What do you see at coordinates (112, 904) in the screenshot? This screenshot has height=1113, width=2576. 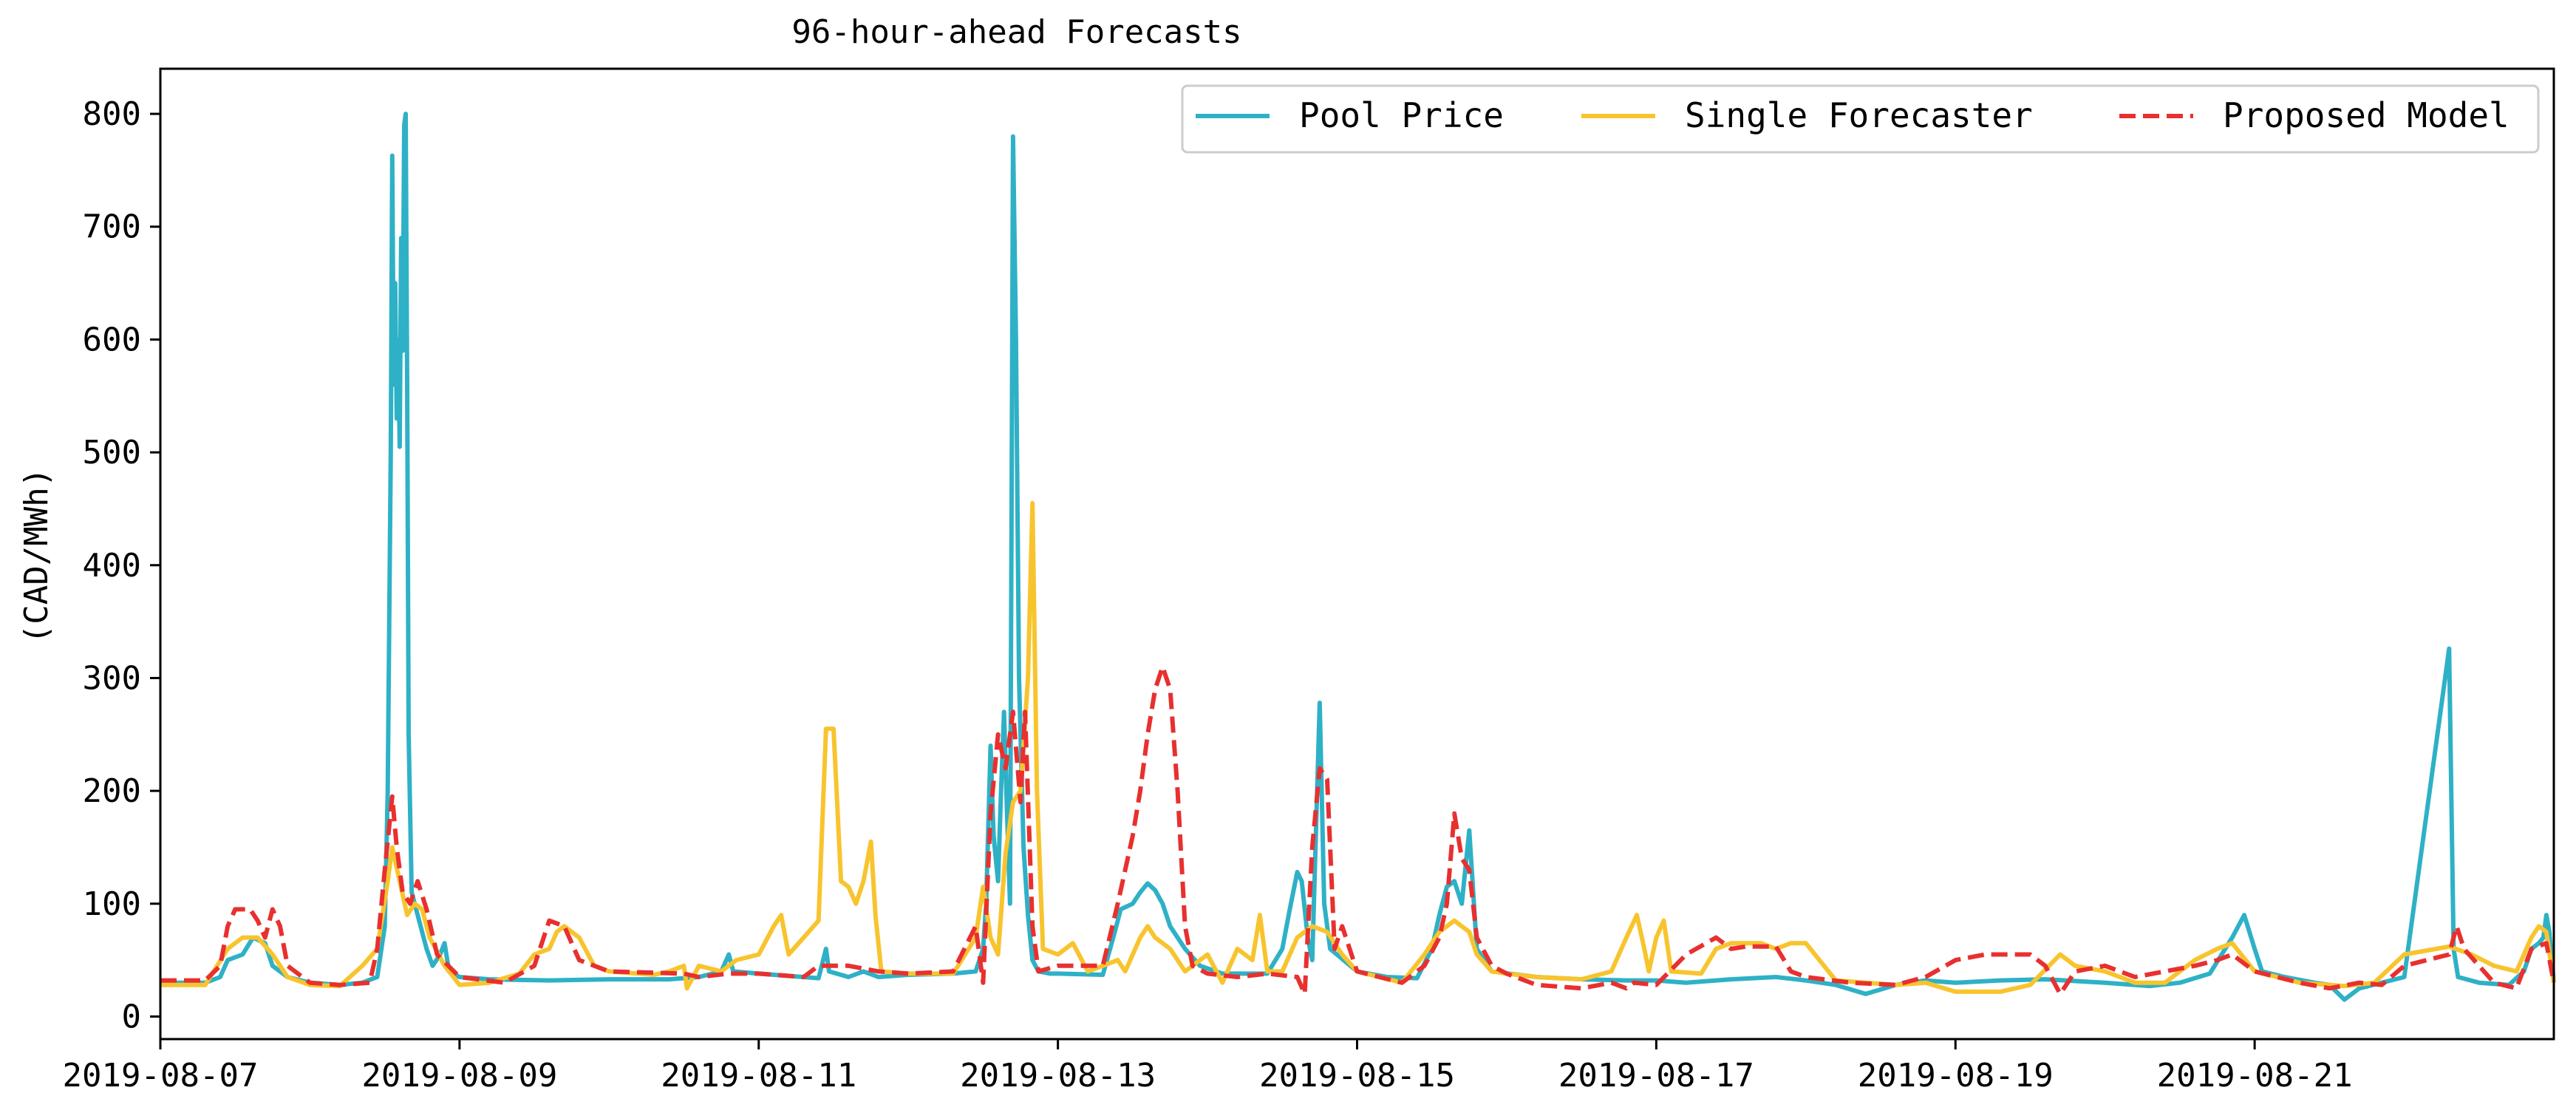 I see `y-tick-label: 100` at bounding box center [112, 904].